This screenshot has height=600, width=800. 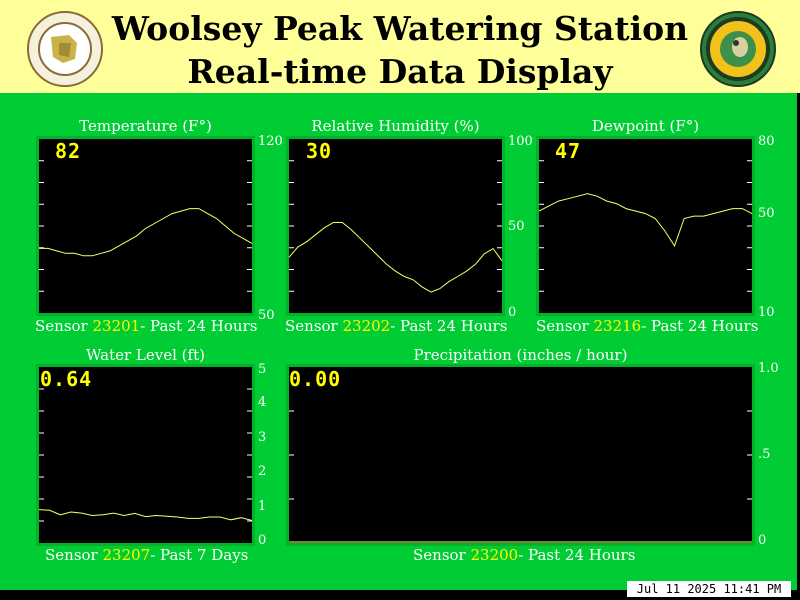 I want to click on precip-tick-bottom: 0, so click(x=762, y=540).